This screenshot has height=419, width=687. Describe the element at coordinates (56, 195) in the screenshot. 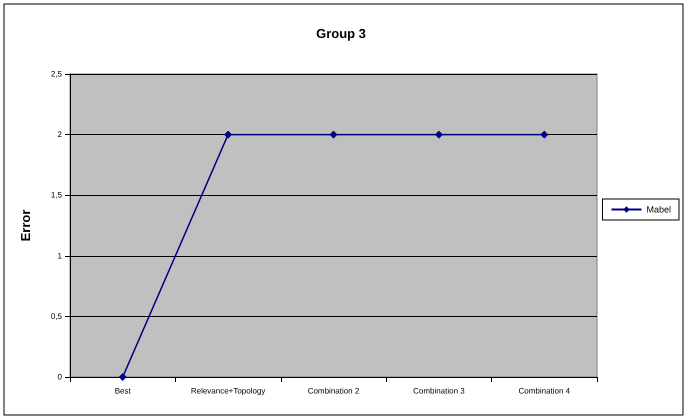

I see `y-tick-label: 1,5` at that location.